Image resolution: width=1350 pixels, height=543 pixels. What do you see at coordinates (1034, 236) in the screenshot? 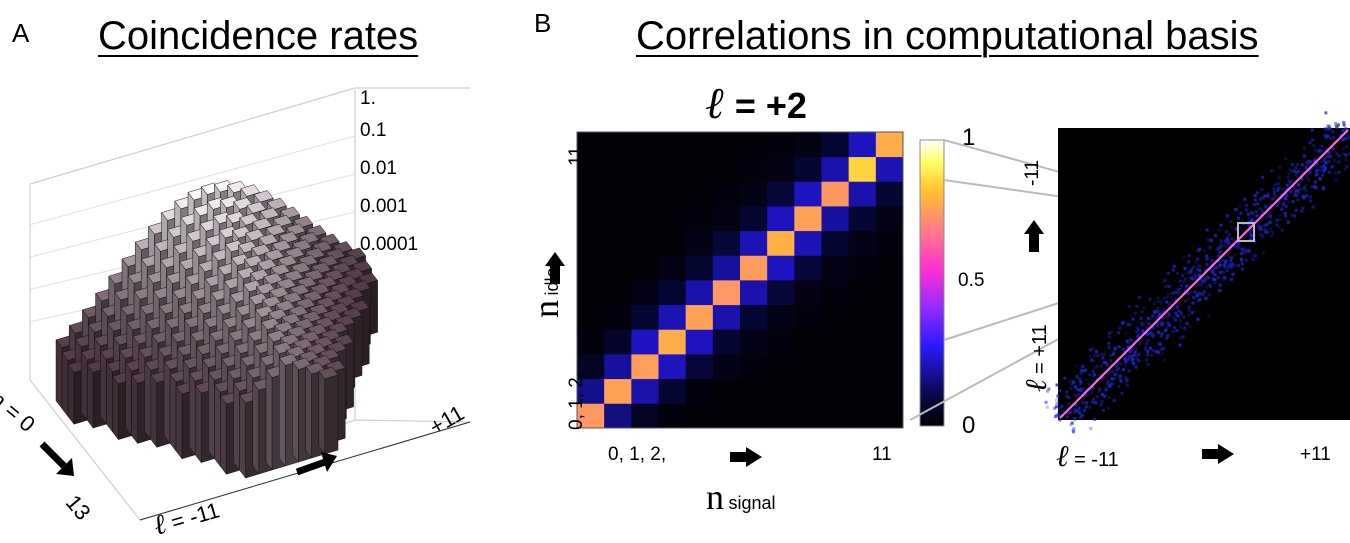
I see `overview-y-arrow` at bounding box center [1034, 236].